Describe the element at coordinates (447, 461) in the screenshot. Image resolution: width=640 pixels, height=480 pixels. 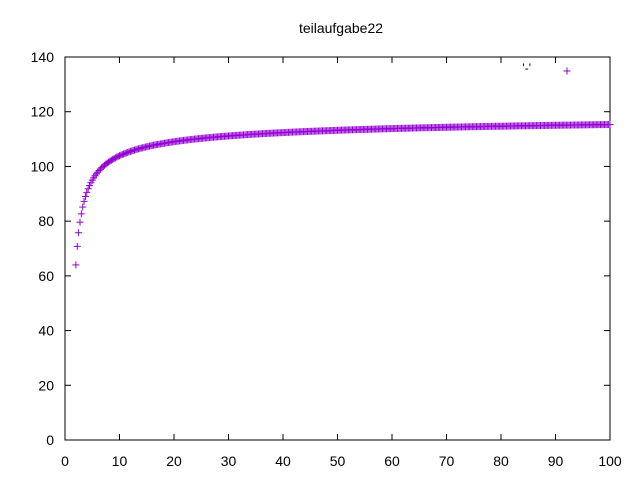
I see `x-tick-label: 70` at that location.